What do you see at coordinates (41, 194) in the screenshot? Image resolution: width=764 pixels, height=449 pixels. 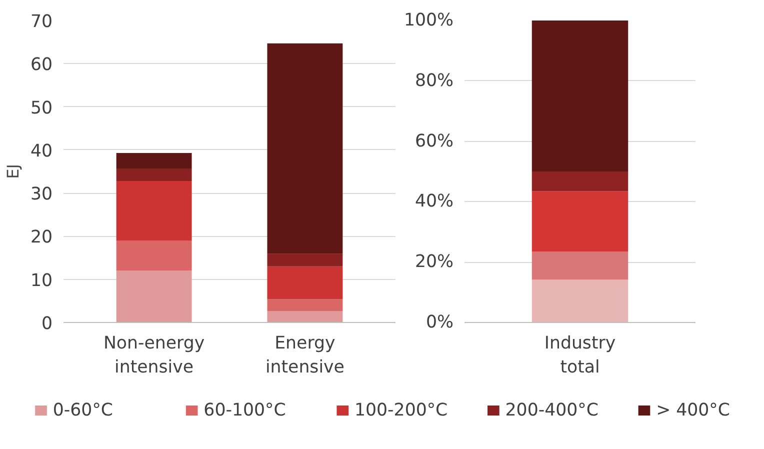 I see `y-tick-label: 30` at bounding box center [41, 194].